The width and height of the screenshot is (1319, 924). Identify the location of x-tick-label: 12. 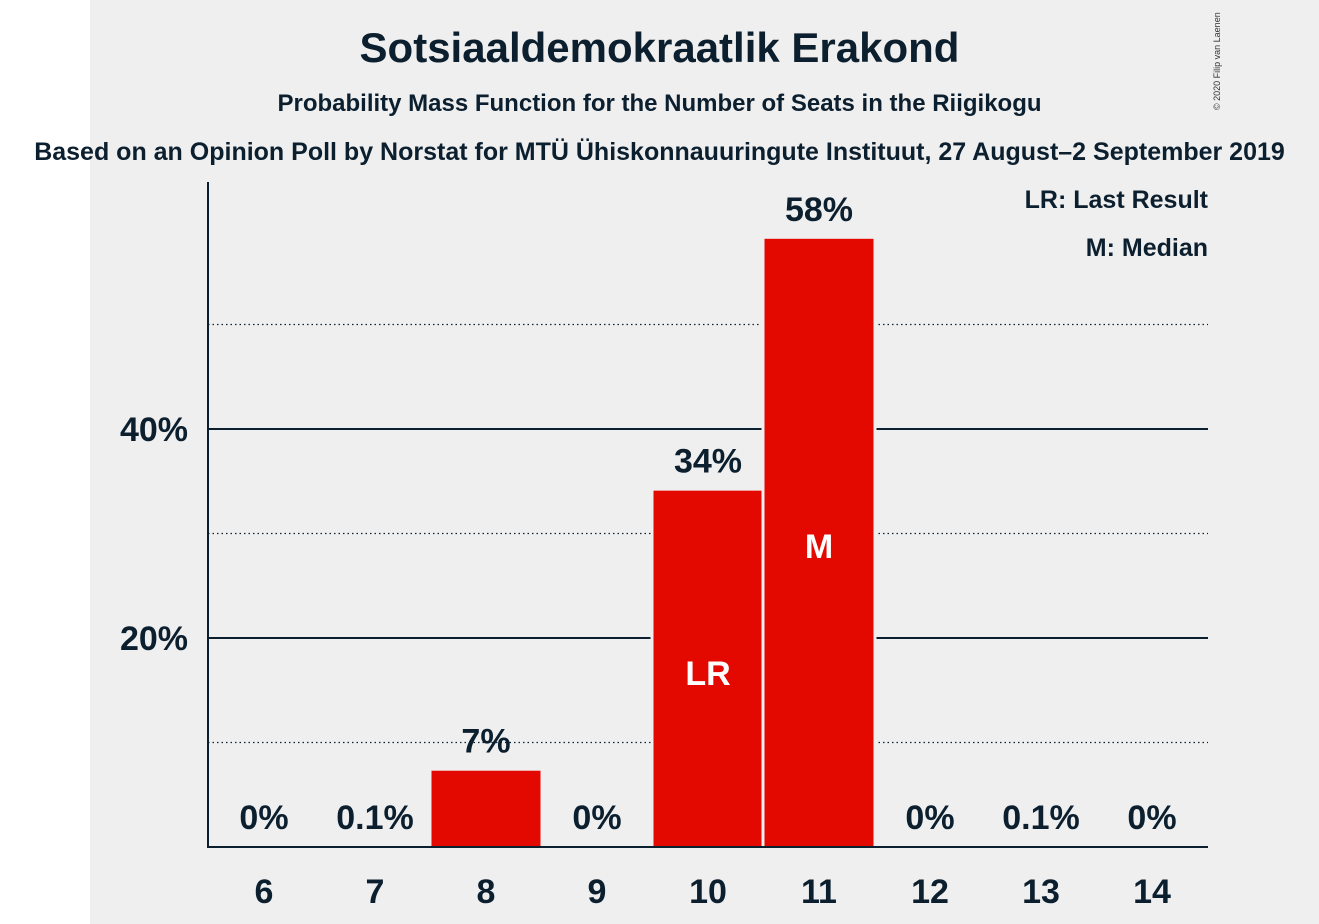
(930, 892).